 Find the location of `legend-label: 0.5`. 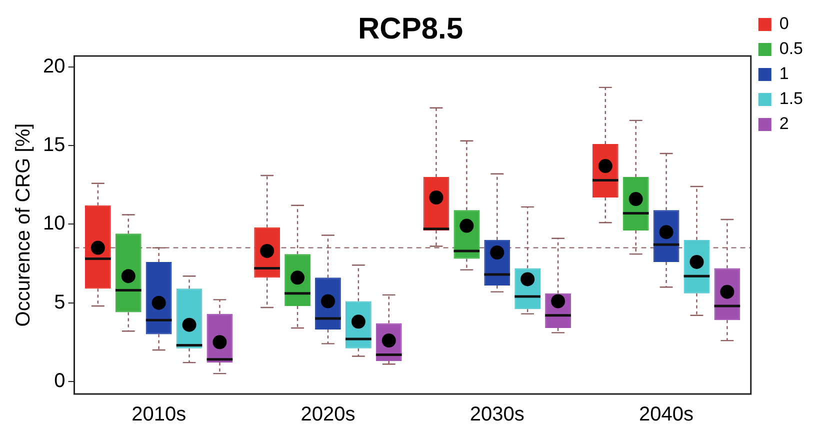

legend-label: 0.5 is located at coordinates (791, 48).